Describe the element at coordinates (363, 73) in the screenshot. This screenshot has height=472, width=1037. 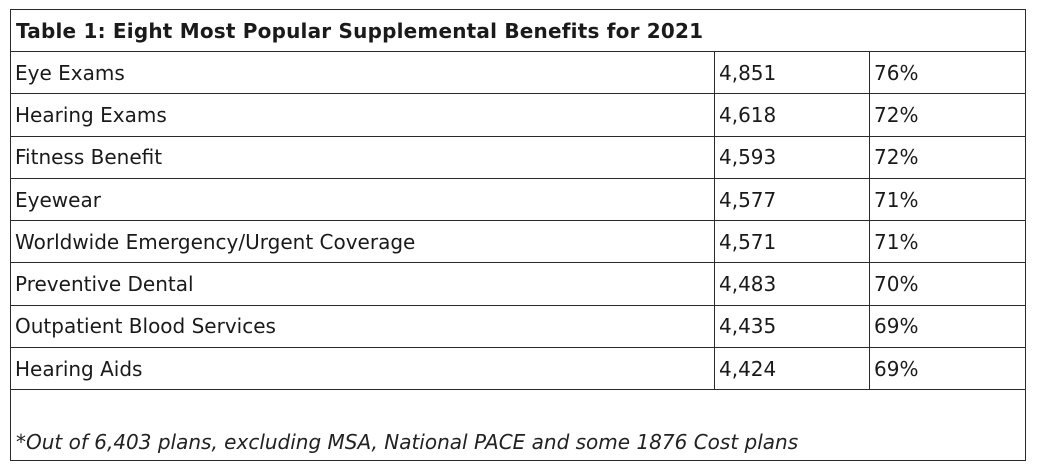
I see `benefit-name-cell: Eye Exams` at that location.